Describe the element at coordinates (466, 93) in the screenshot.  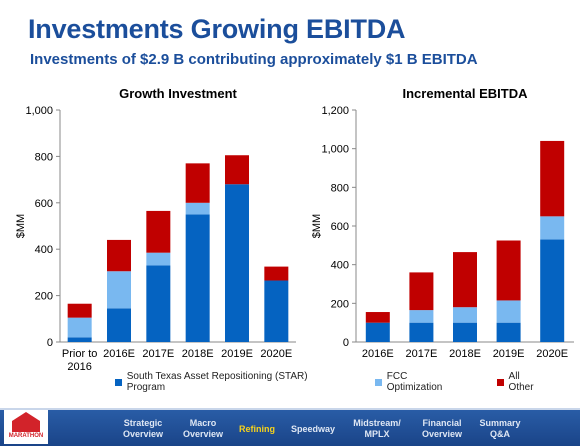
I see `chart2-title: Incremental EBITDA` at that location.